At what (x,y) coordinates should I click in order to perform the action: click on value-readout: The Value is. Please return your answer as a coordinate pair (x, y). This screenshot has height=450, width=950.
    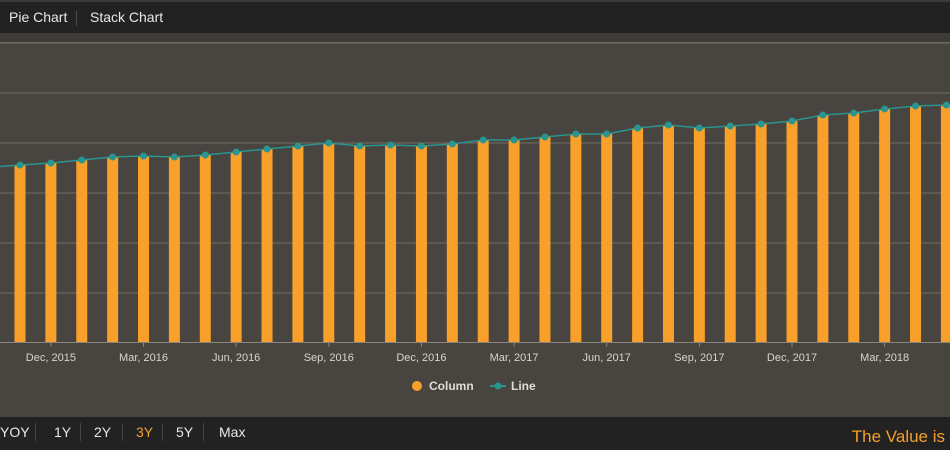
    Looking at the image, I should click on (898, 436).